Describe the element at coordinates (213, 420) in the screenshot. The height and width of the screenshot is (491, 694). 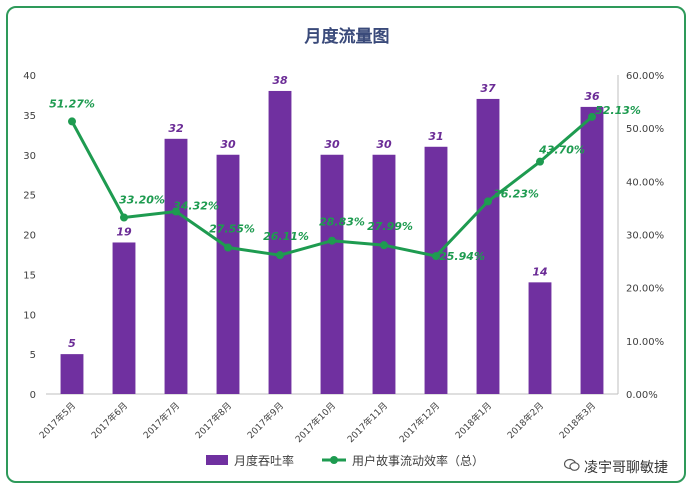
I see `x-tick-label: 2017年8月` at that location.